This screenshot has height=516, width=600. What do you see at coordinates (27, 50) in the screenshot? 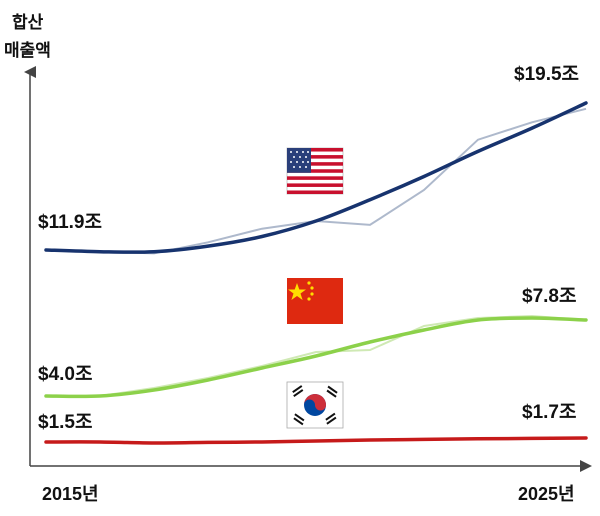
I see `y-axis-title-line2: 매출액` at bounding box center [27, 50].